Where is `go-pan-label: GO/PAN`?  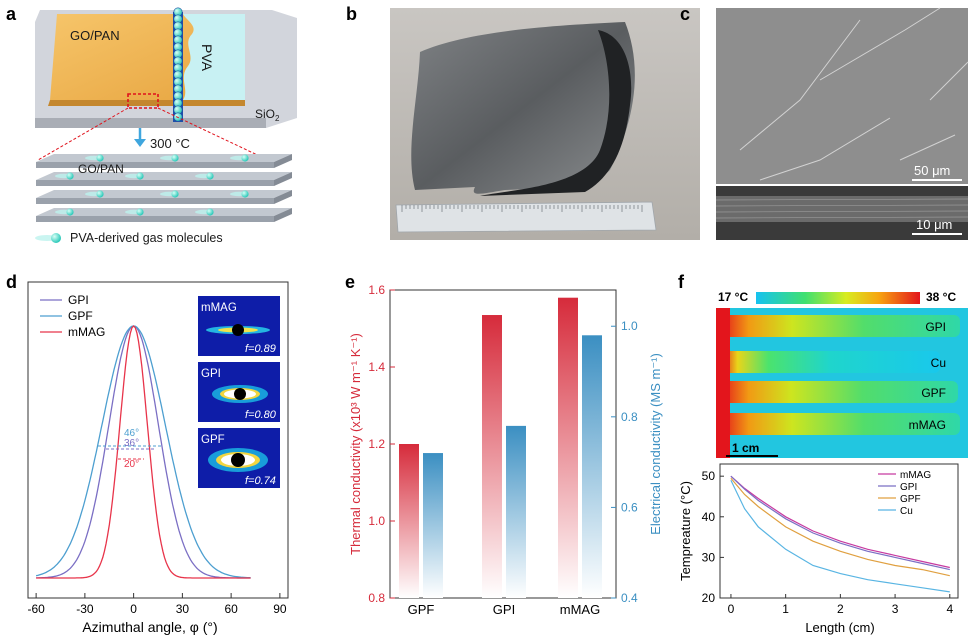 go-pan-label: GO/PAN is located at coordinates (95, 35).